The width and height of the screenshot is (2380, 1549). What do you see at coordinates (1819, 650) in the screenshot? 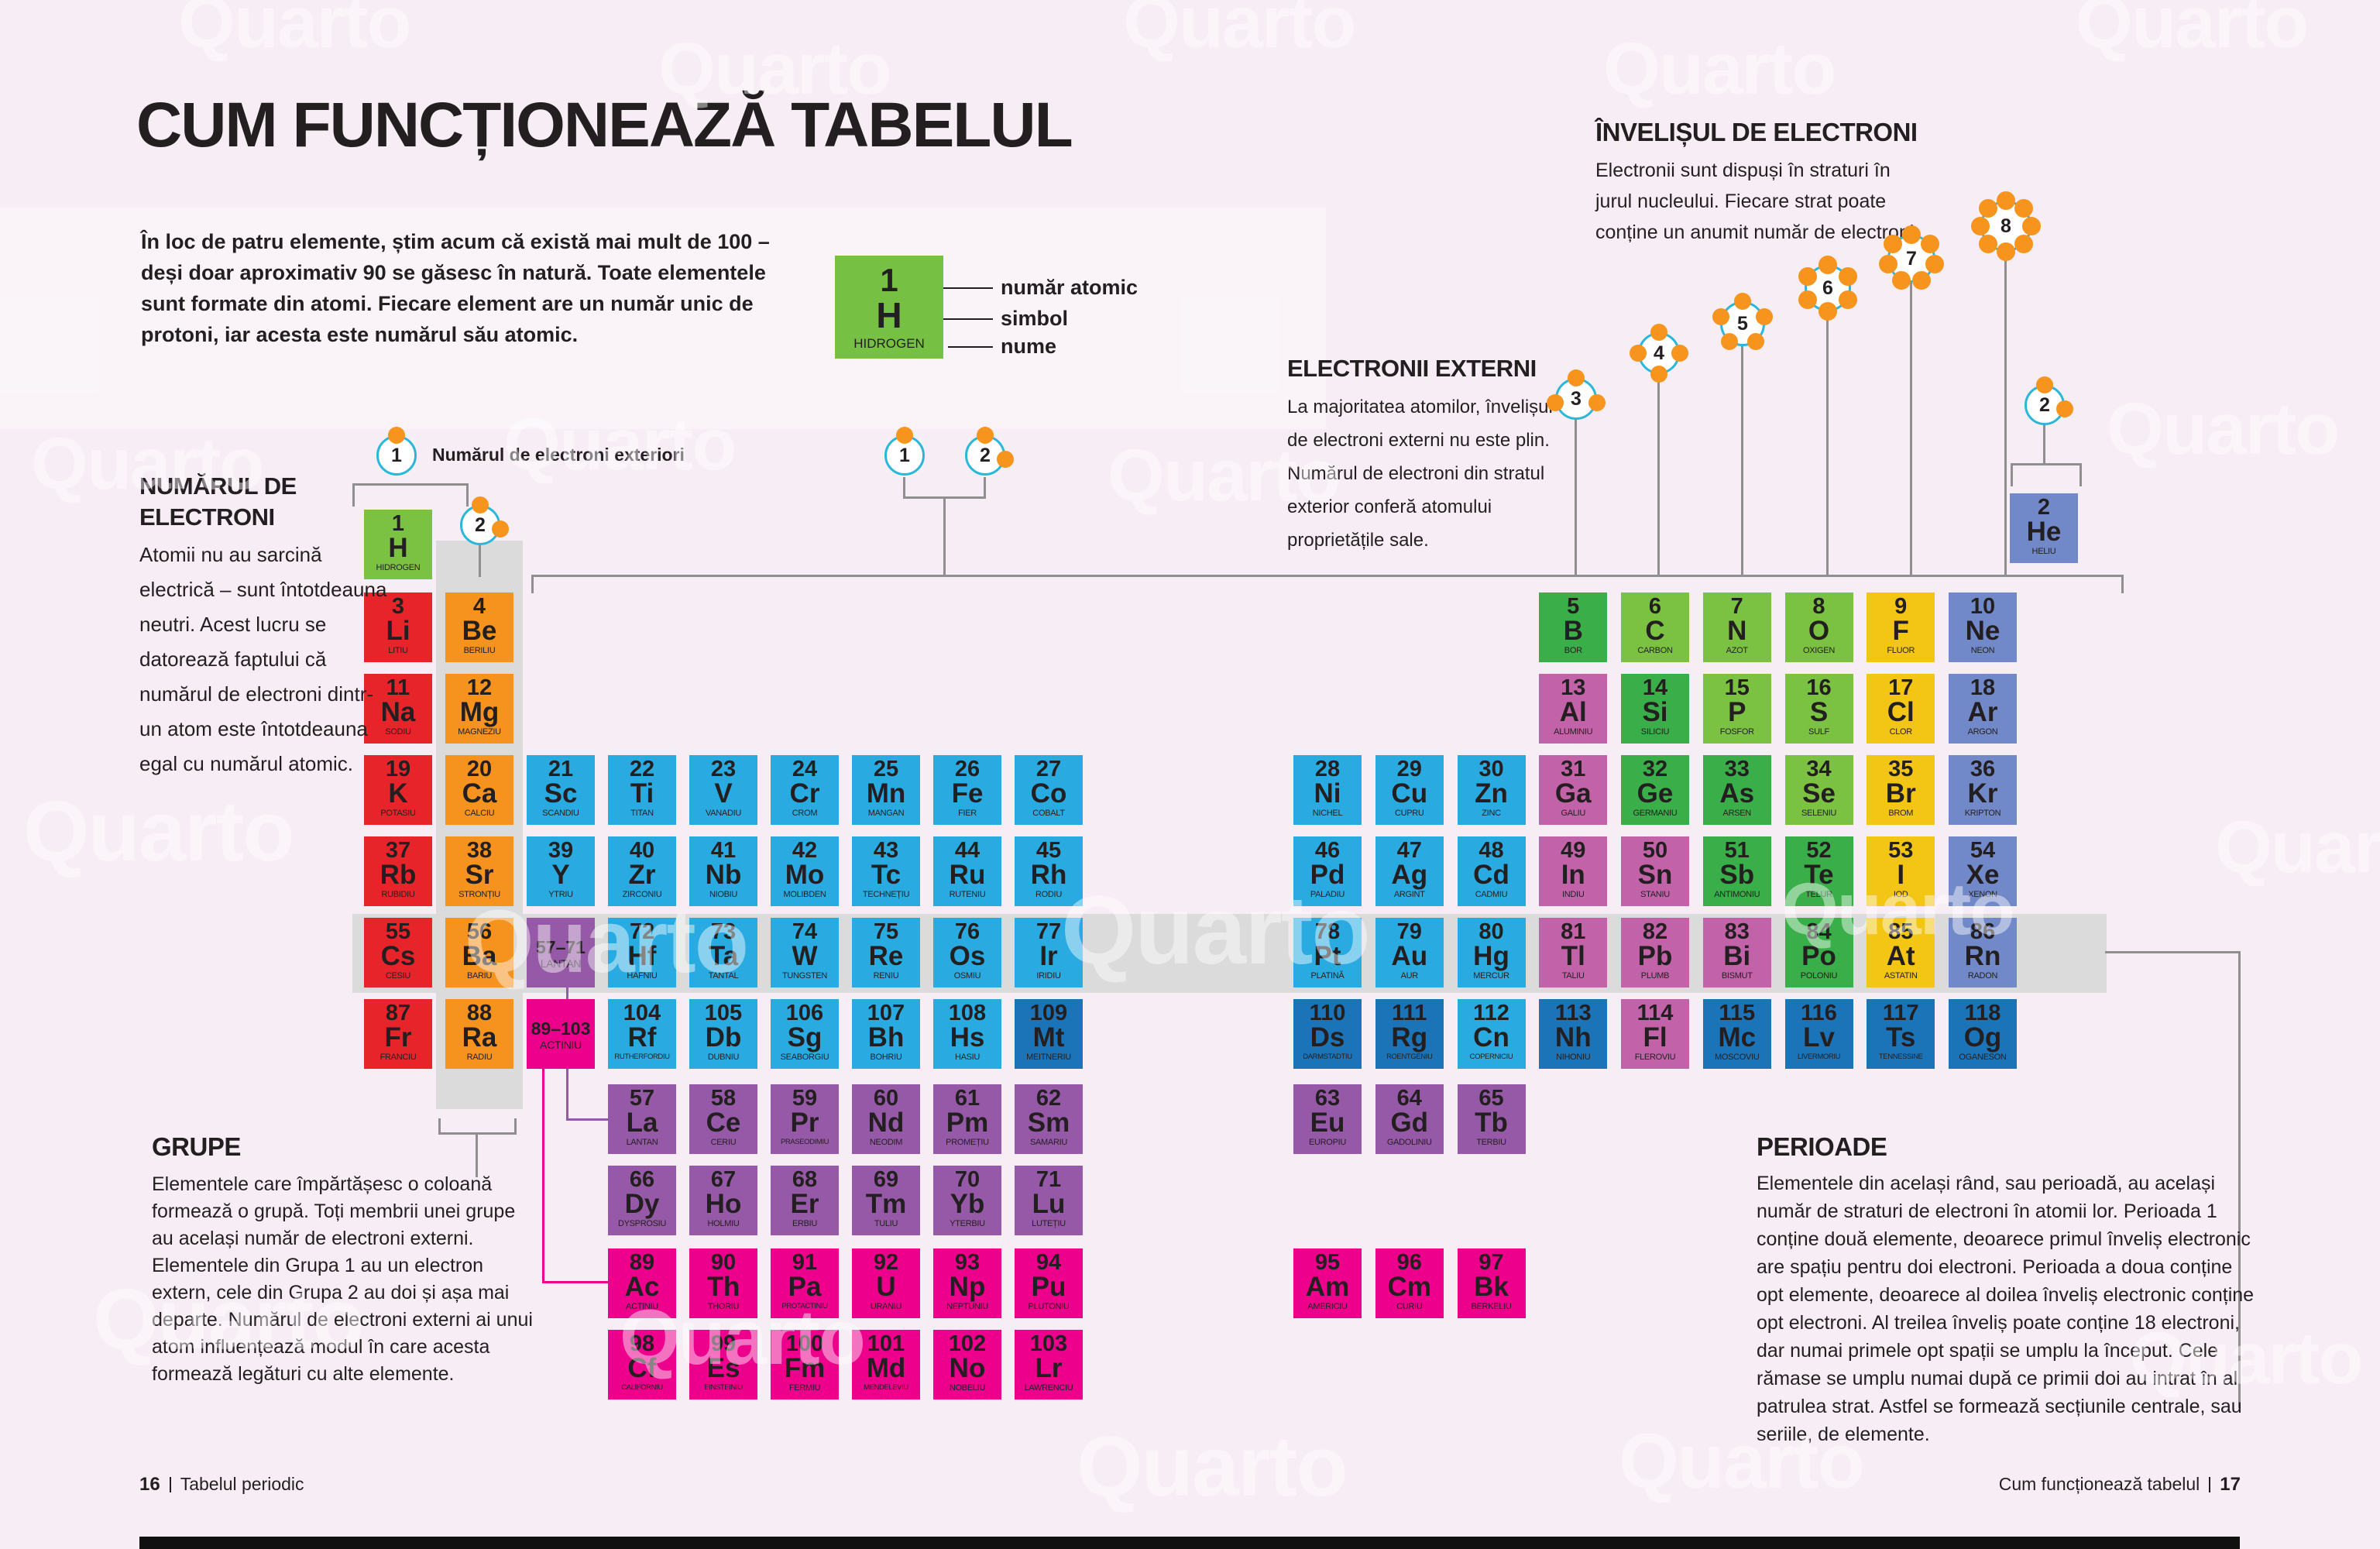
I see `element-name: OXIGEN` at bounding box center [1819, 650].